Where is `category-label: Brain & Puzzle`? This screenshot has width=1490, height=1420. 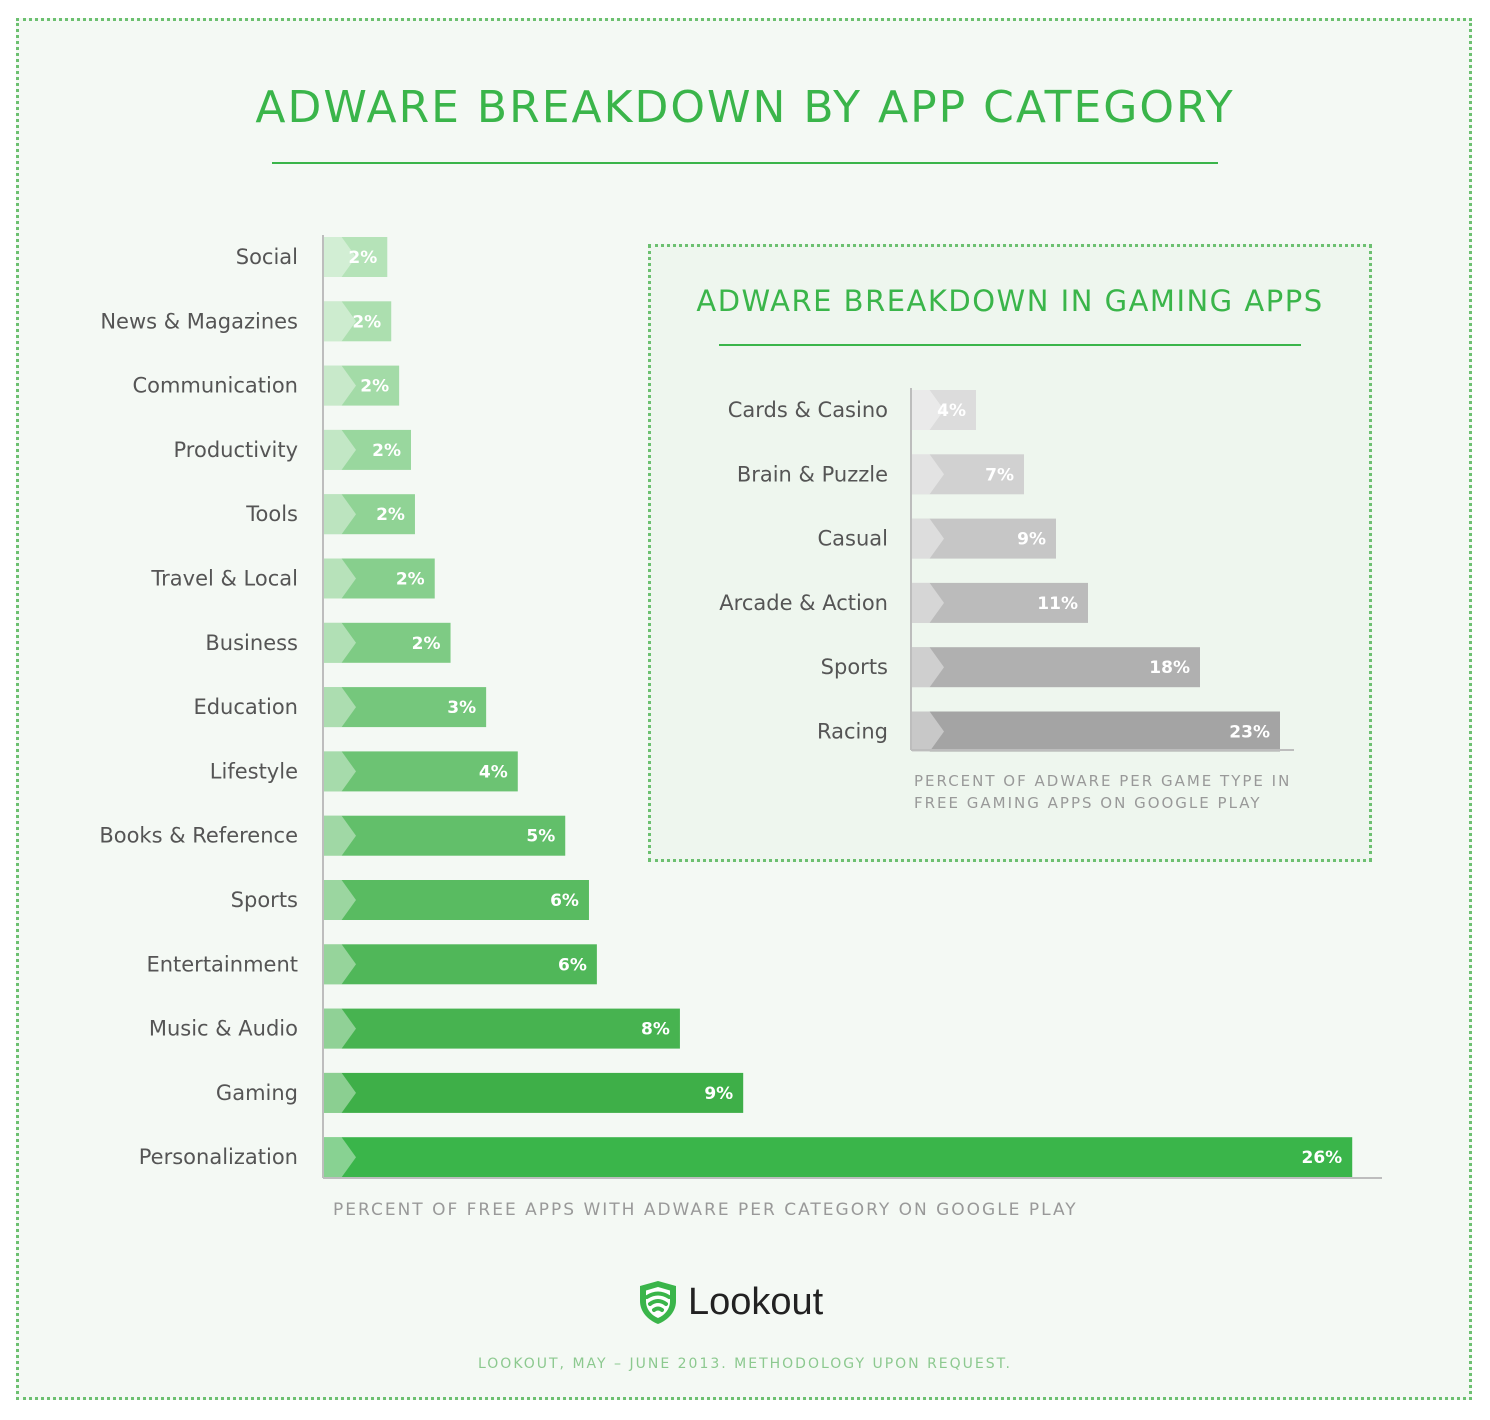
category-label: Brain & Puzzle is located at coordinates (812, 474).